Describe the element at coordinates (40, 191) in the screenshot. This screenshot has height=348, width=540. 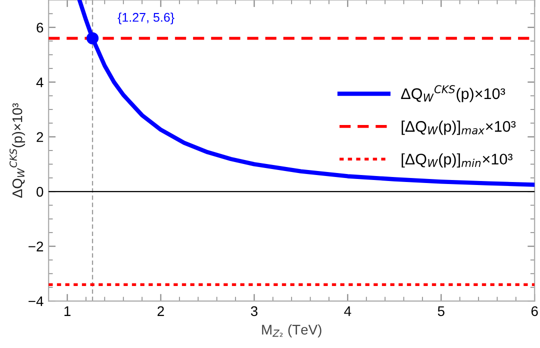
I see `y-tick-label: 0` at that location.